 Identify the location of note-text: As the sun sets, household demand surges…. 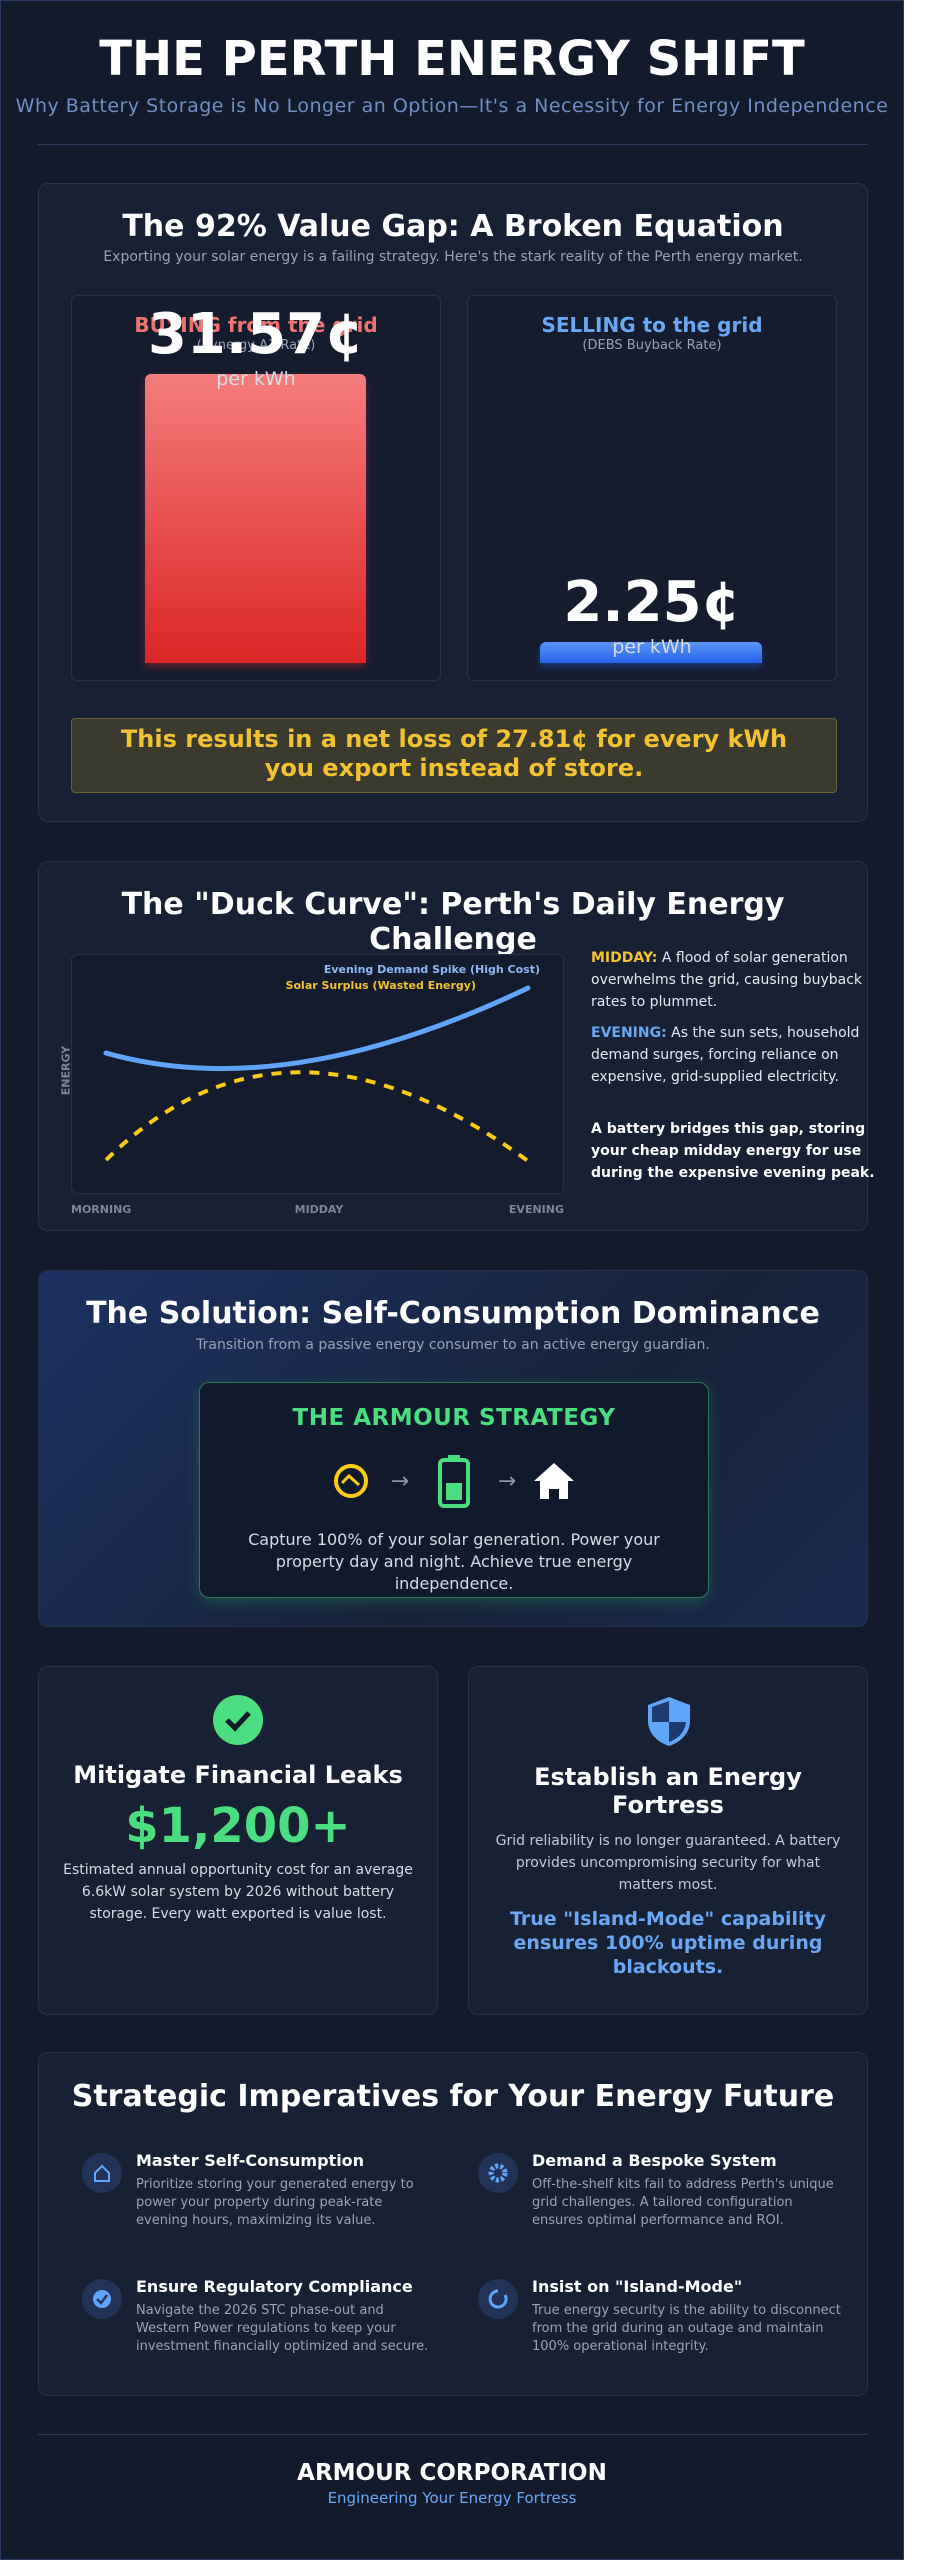
(725, 1055).